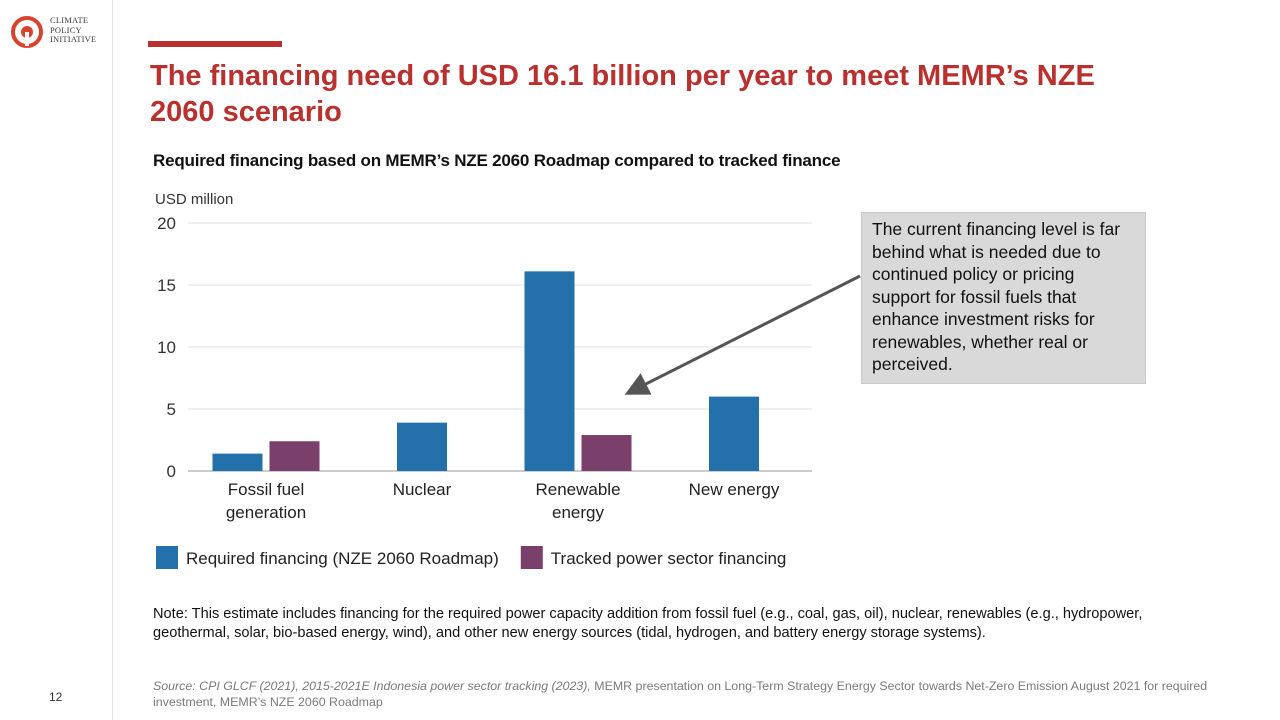 The width and height of the screenshot is (1280, 720). Describe the element at coordinates (56, 697) in the screenshot. I see `page-number: 12` at that location.